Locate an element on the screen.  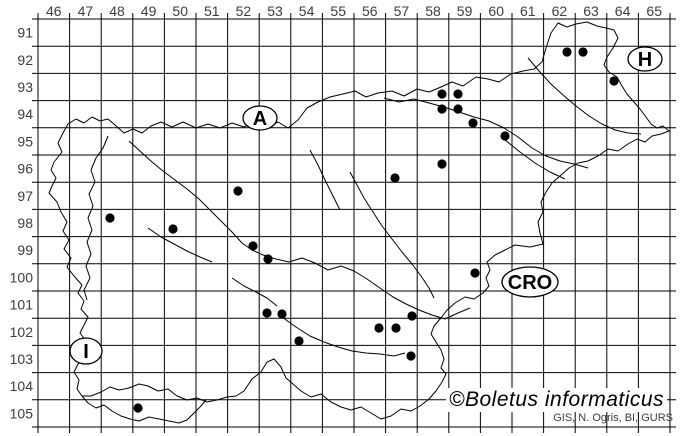
country-label-italy: I is located at coordinates (86, 352).